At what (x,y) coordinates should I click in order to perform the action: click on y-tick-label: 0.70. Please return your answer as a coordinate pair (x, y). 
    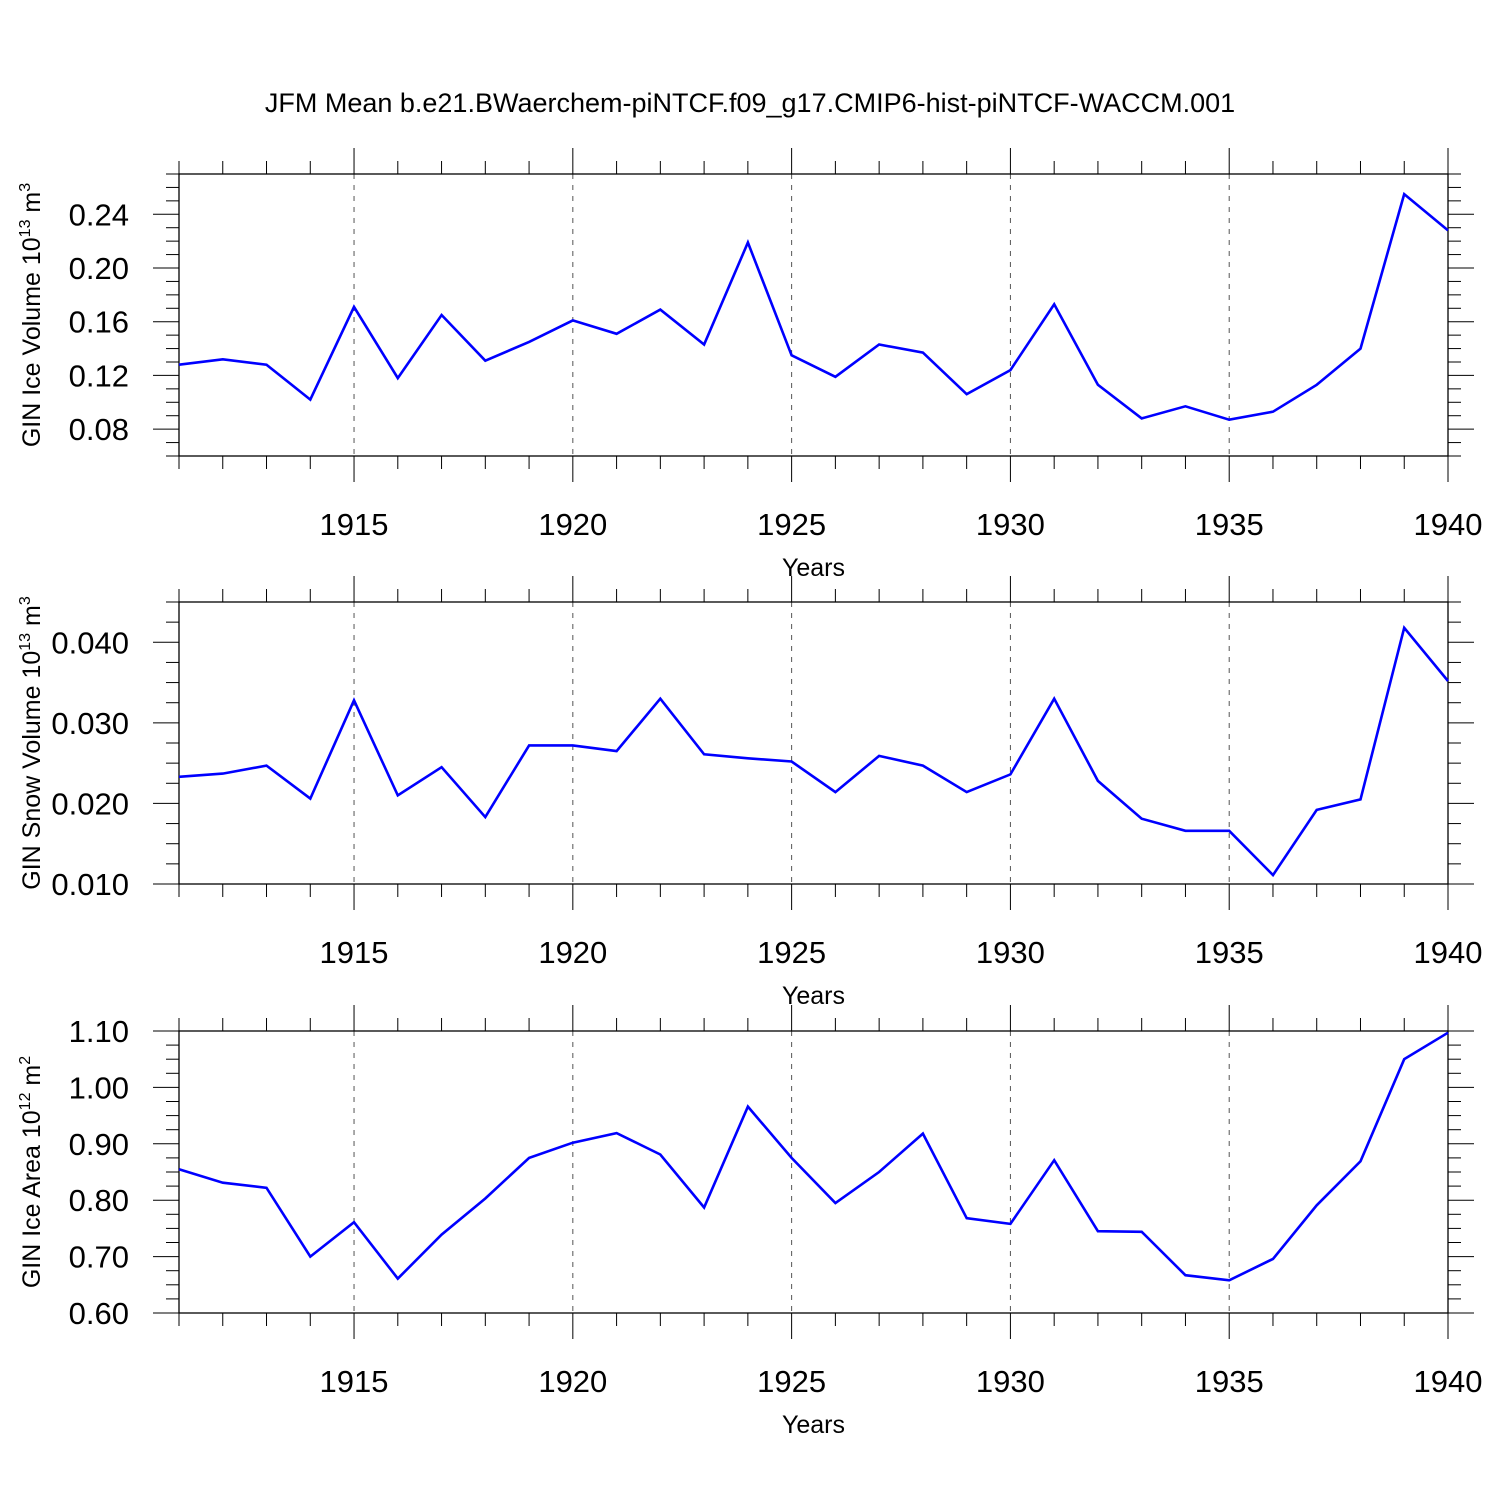
    Looking at the image, I should click on (99, 1257).